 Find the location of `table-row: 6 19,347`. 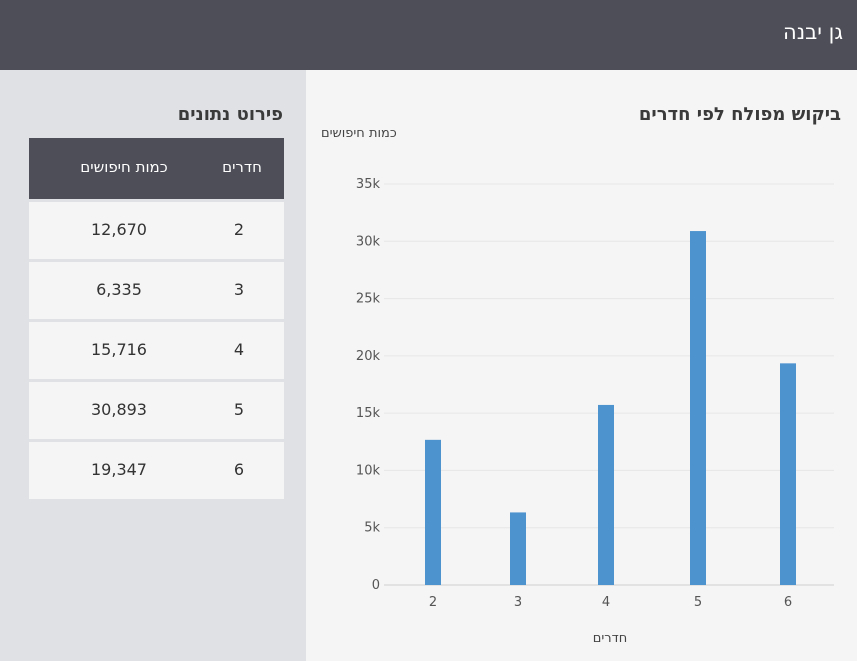

table-row: 6 19,347 is located at coordinates (156, 470).